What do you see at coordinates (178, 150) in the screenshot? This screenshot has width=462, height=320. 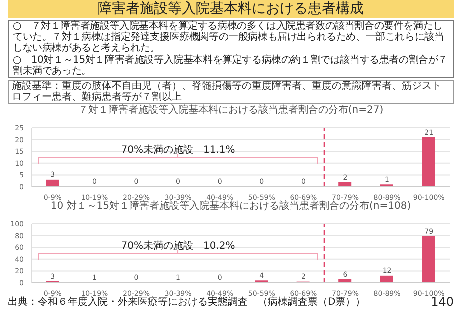 I see `annotation: 70%未満の施設 11.1%` at bounding box center [178, 150].